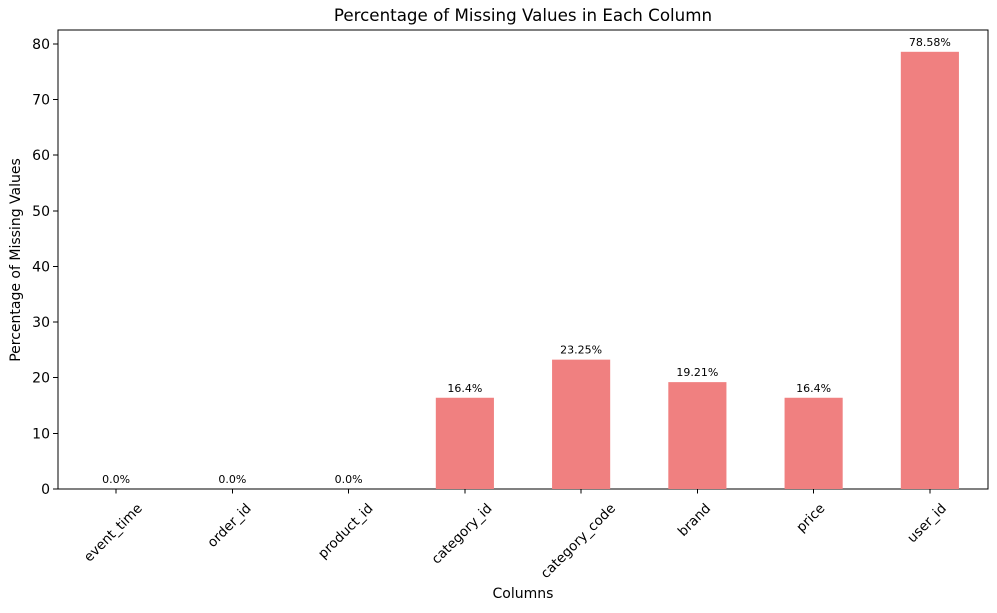 The image size is (997, 613). Describe the element at coordinates (113, 533) in the screenshot. I see `x-tick-label: event_time` at that location.